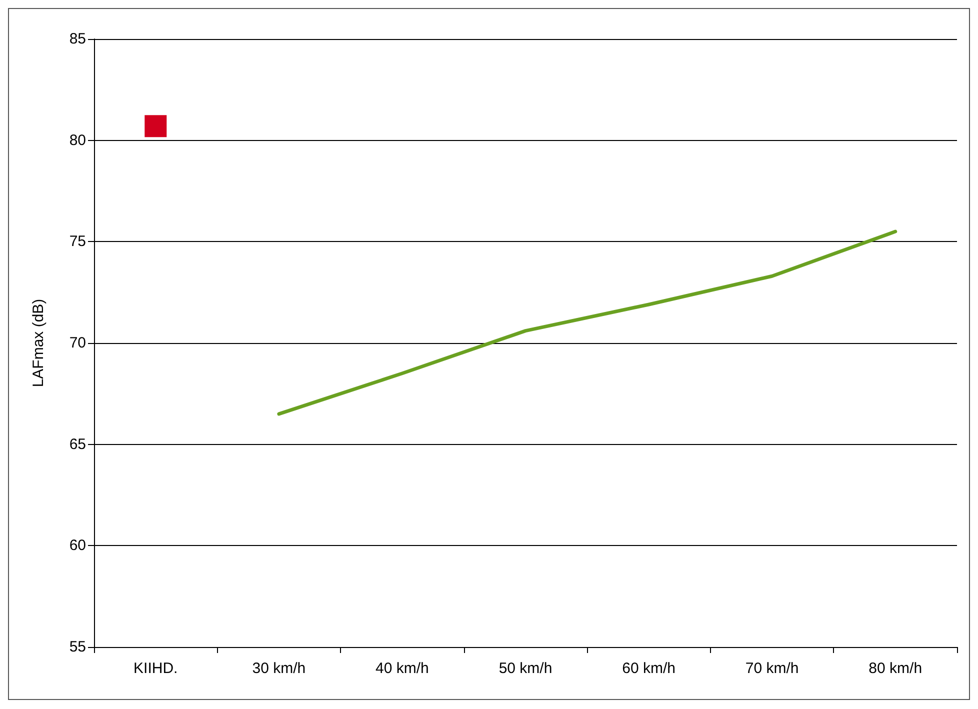  Describe the element at coordinates (77, 140) in the screenshot. I see `y-tick-label: 80` at that location.